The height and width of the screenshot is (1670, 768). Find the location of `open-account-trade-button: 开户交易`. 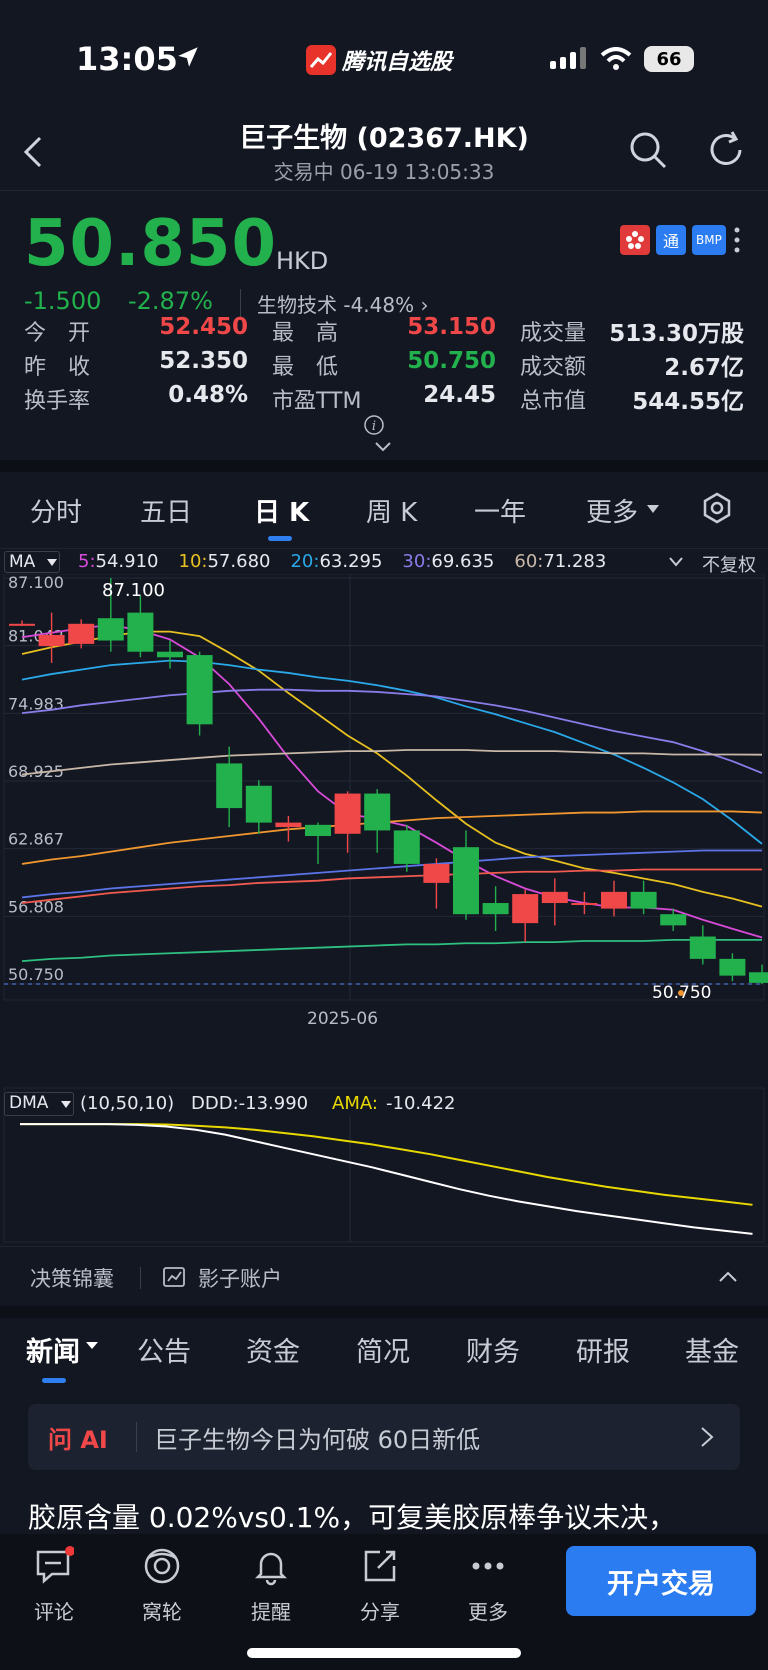

open-account-trade-button: 开户交易 is located at coordinates (661, 1581).